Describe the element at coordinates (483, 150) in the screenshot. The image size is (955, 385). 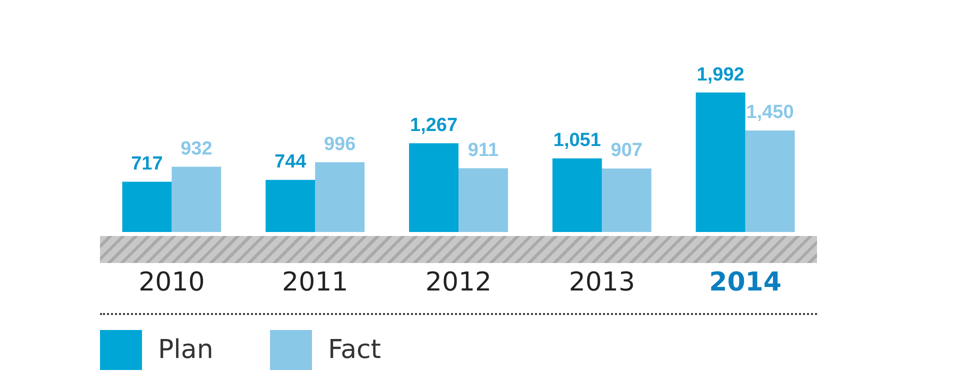
I see `data-label: 911` at that location.